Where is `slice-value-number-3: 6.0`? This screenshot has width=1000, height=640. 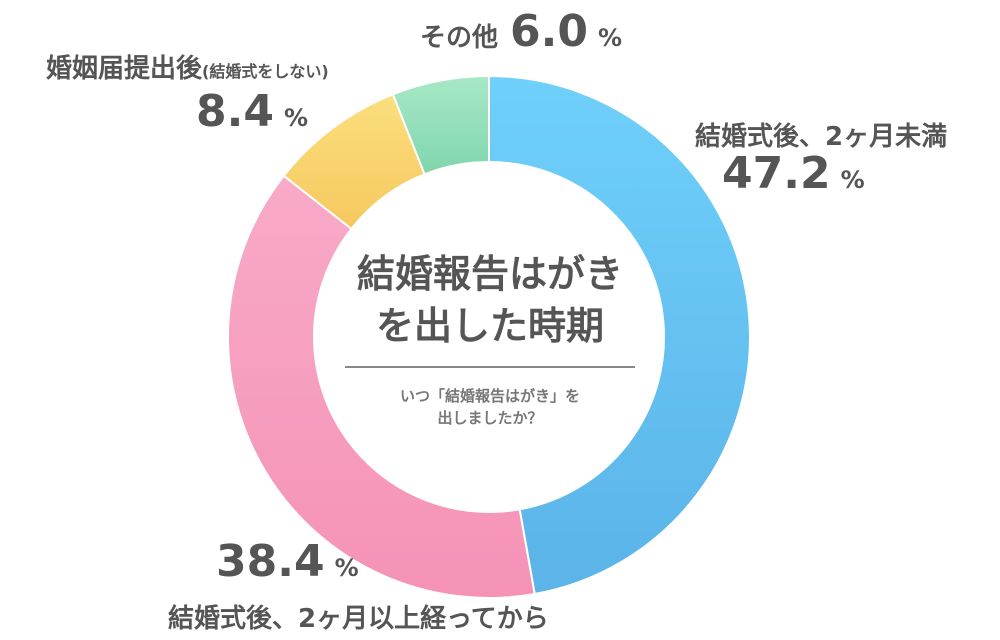
slice-value-number-3: 6.0 is located at coordinates (549, 31).